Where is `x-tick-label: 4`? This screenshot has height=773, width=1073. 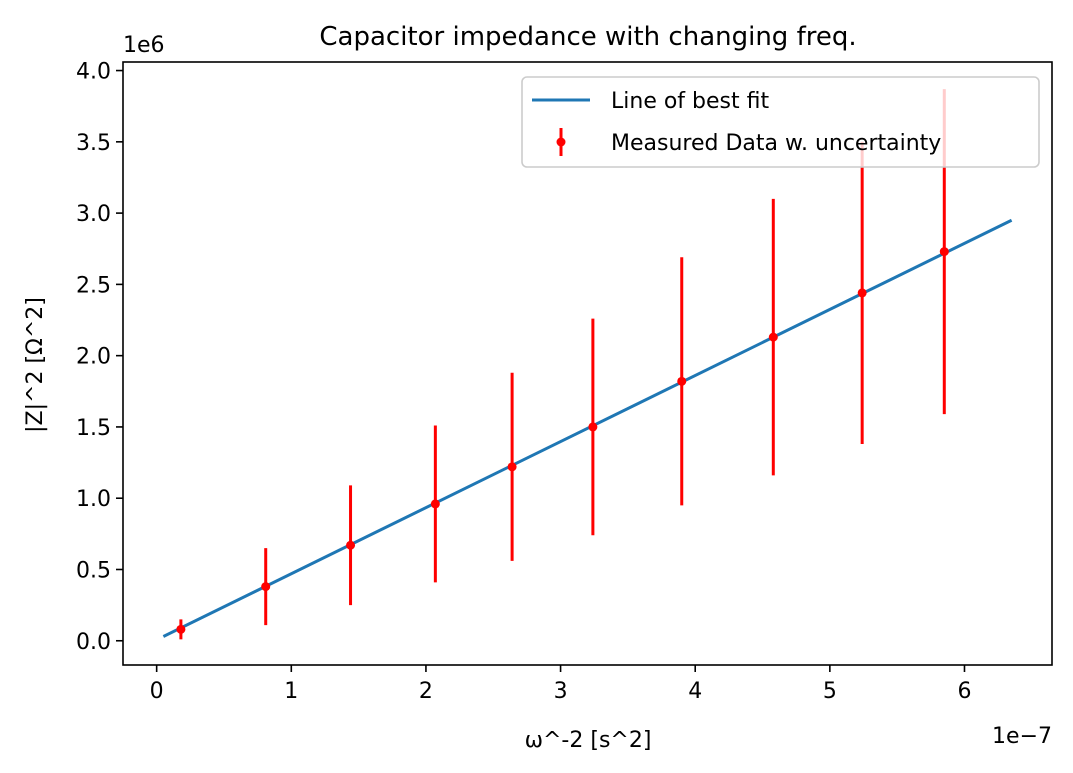 x-tick-label: 4 is located at coordinates (695, 691).